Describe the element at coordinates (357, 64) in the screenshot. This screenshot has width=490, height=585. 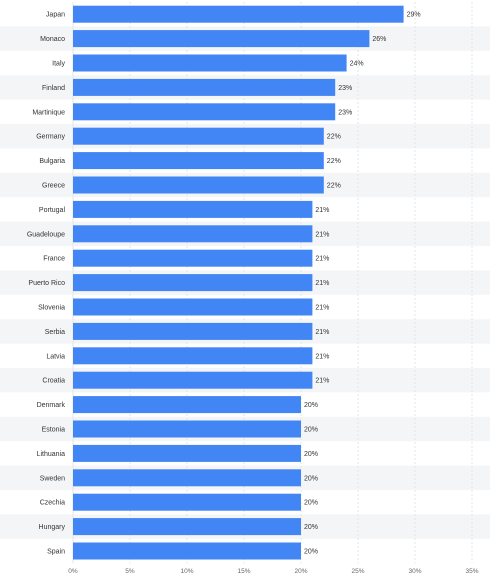
I see `value-label: 24%` at that location.